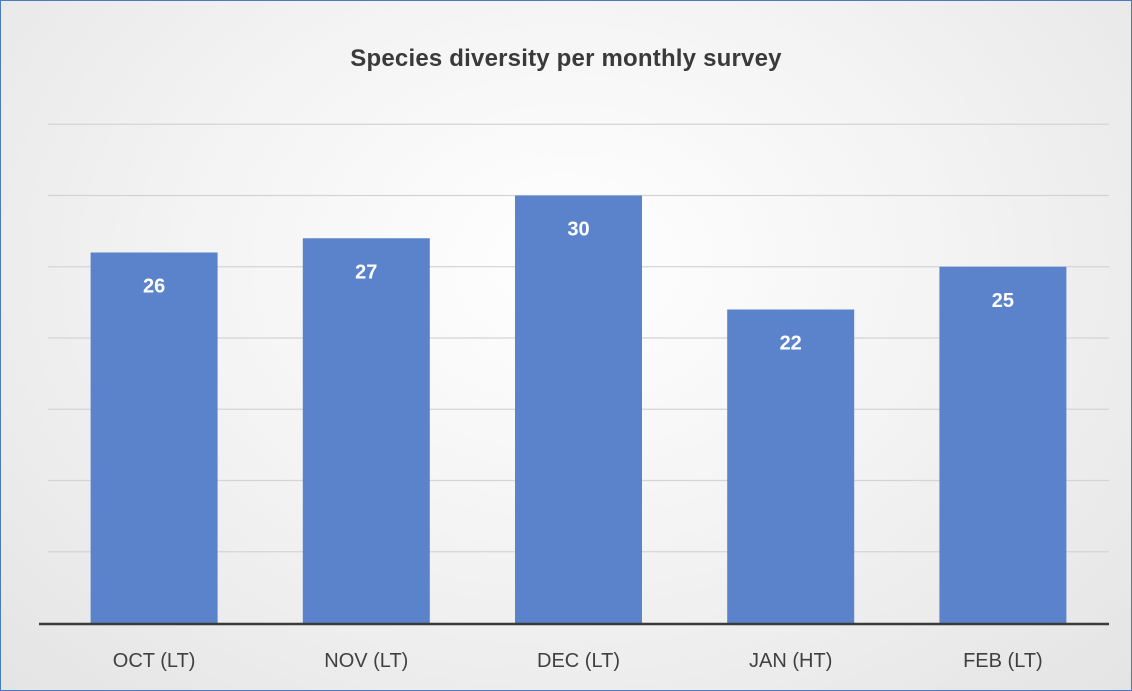  What do you see at coordinates (1003, 661) in the screenshot?
I see `x-tick-label-4: FEB (LT)` at bounding box center [1003, 661].